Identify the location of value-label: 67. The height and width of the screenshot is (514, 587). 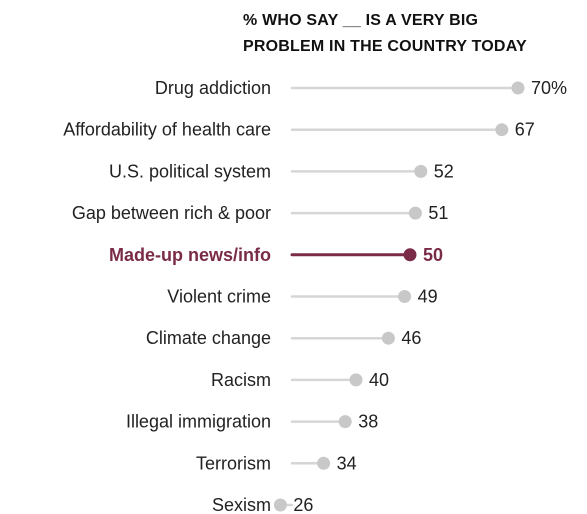
(525, 130).